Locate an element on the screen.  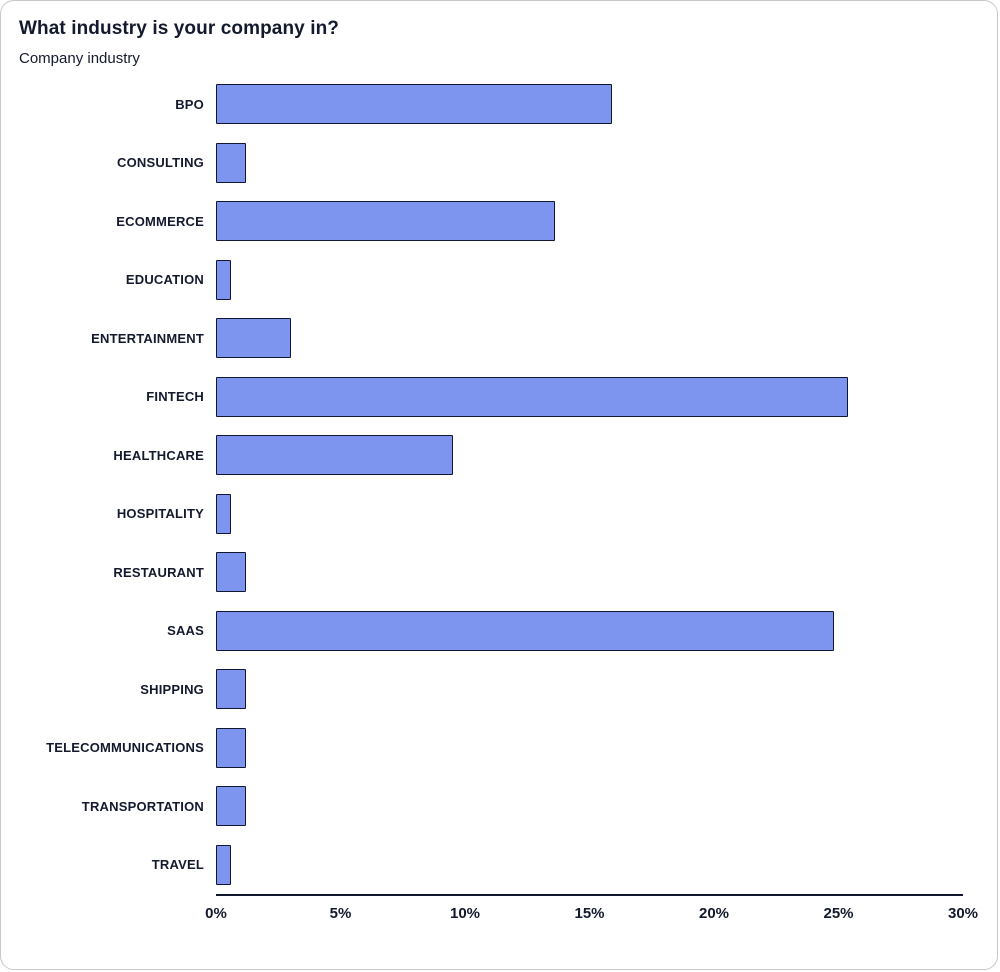
bar-row: SAAS is located at coordinates (482, 631).